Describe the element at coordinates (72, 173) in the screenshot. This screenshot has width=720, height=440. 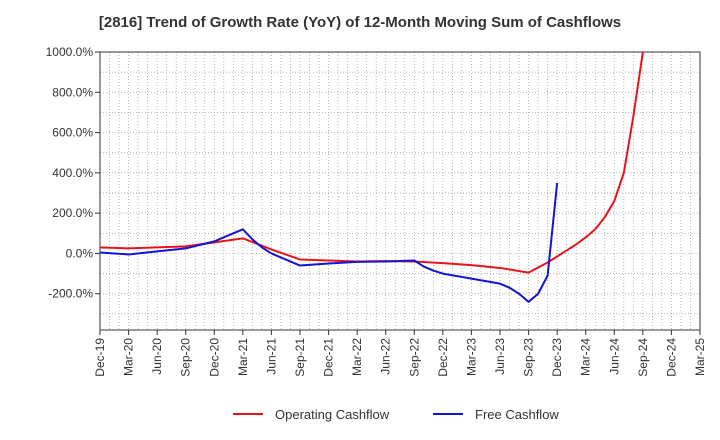
I see `y-tick-label: 400.0%` at that location.